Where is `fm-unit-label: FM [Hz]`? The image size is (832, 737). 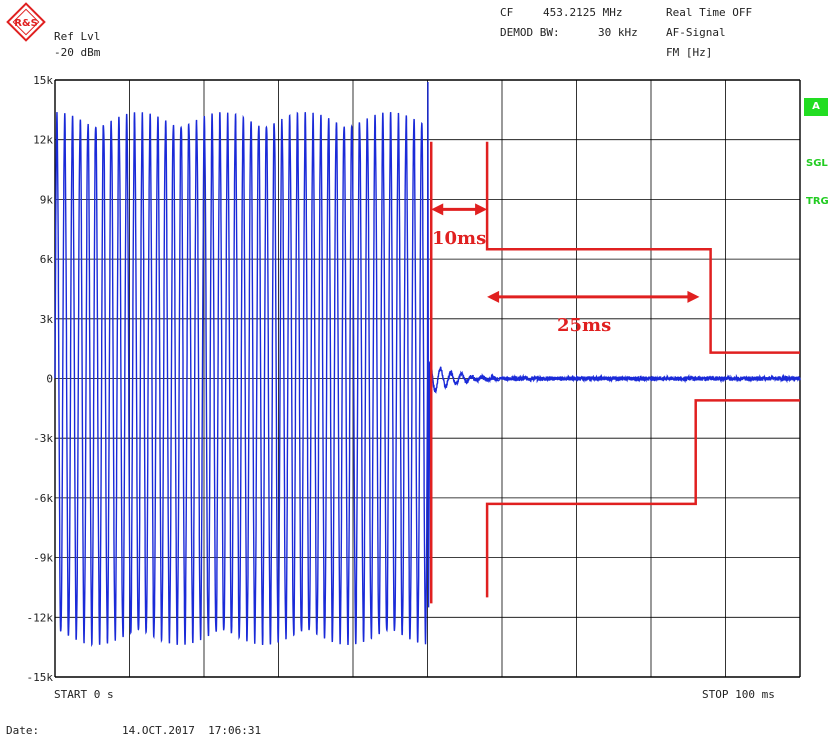
fm-unit-label: FM [Hz] is located at coordinates (689, 52).